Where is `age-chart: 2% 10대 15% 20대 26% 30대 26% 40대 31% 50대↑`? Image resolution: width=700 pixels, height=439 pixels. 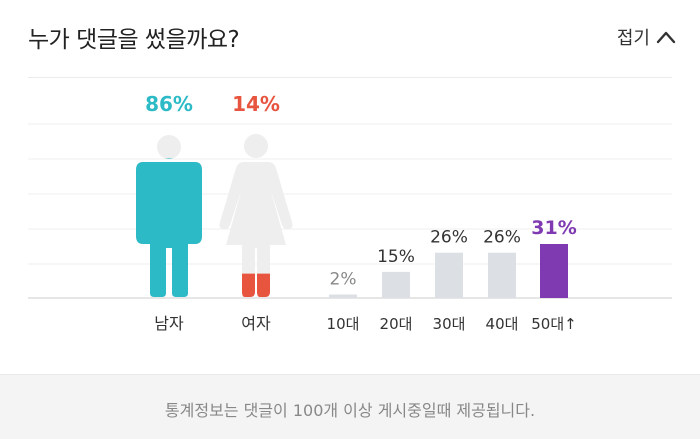 age-chart: 2% 10대 15% 20대 26% 30대 26% 40대 31% 50대↑ is located at coordinates (452, 275).